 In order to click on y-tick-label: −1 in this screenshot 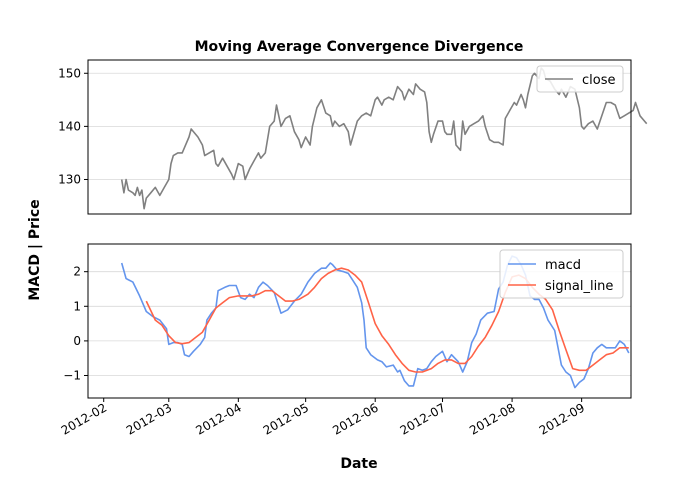, I will do `click(72, 376)`.